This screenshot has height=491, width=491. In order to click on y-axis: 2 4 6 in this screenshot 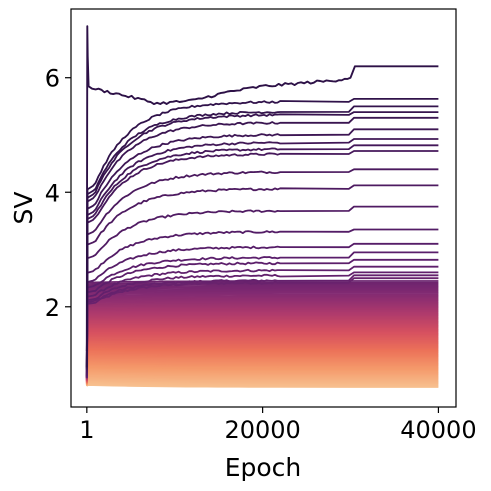, I will do `click(58, 193)`.